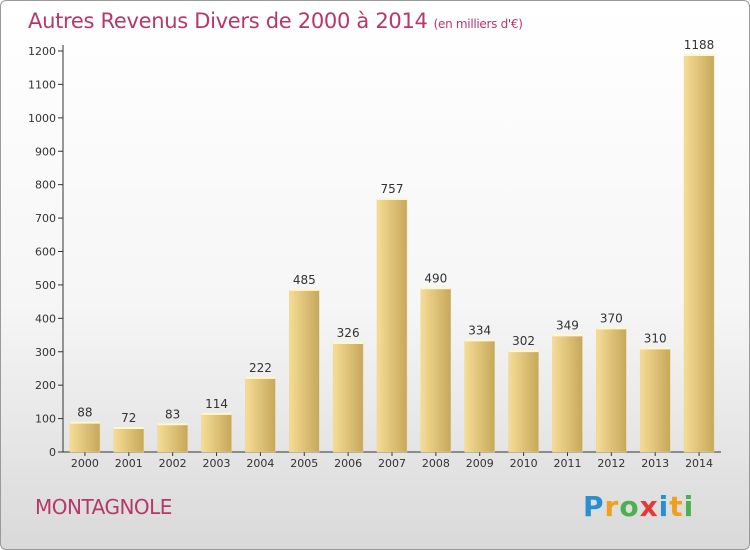 Image resolution: width=750 pixels, height=550 pixels. Describe the element at coordinates (45, 151) in the screenshot. I see `y-tick-label: 900` at that location.